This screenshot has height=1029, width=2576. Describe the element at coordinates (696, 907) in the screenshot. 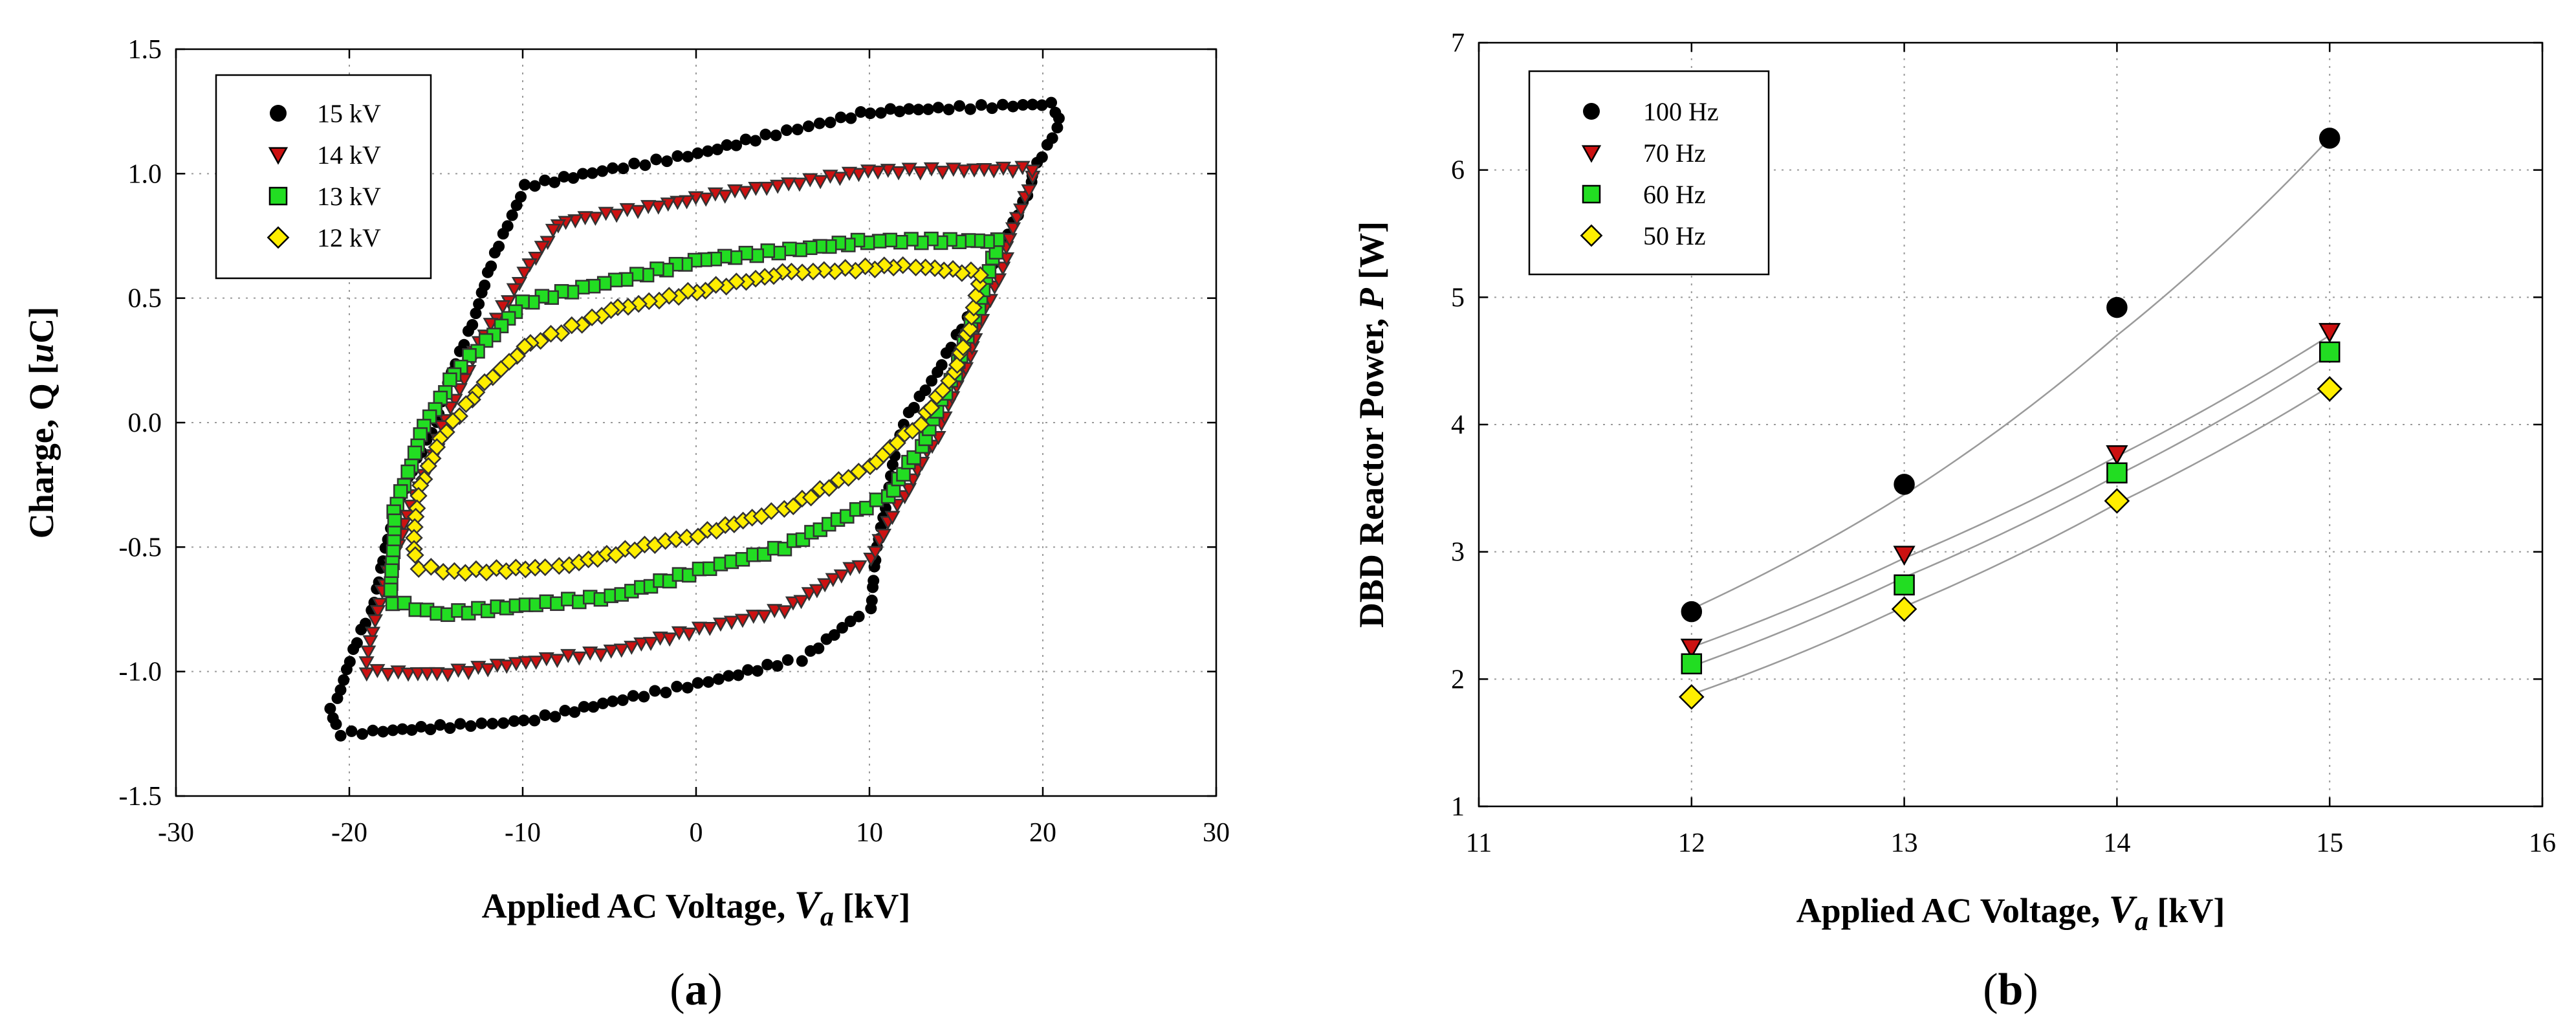

I see `x-axis-label: Applied AC Voltage, Va [kV]` at that location.